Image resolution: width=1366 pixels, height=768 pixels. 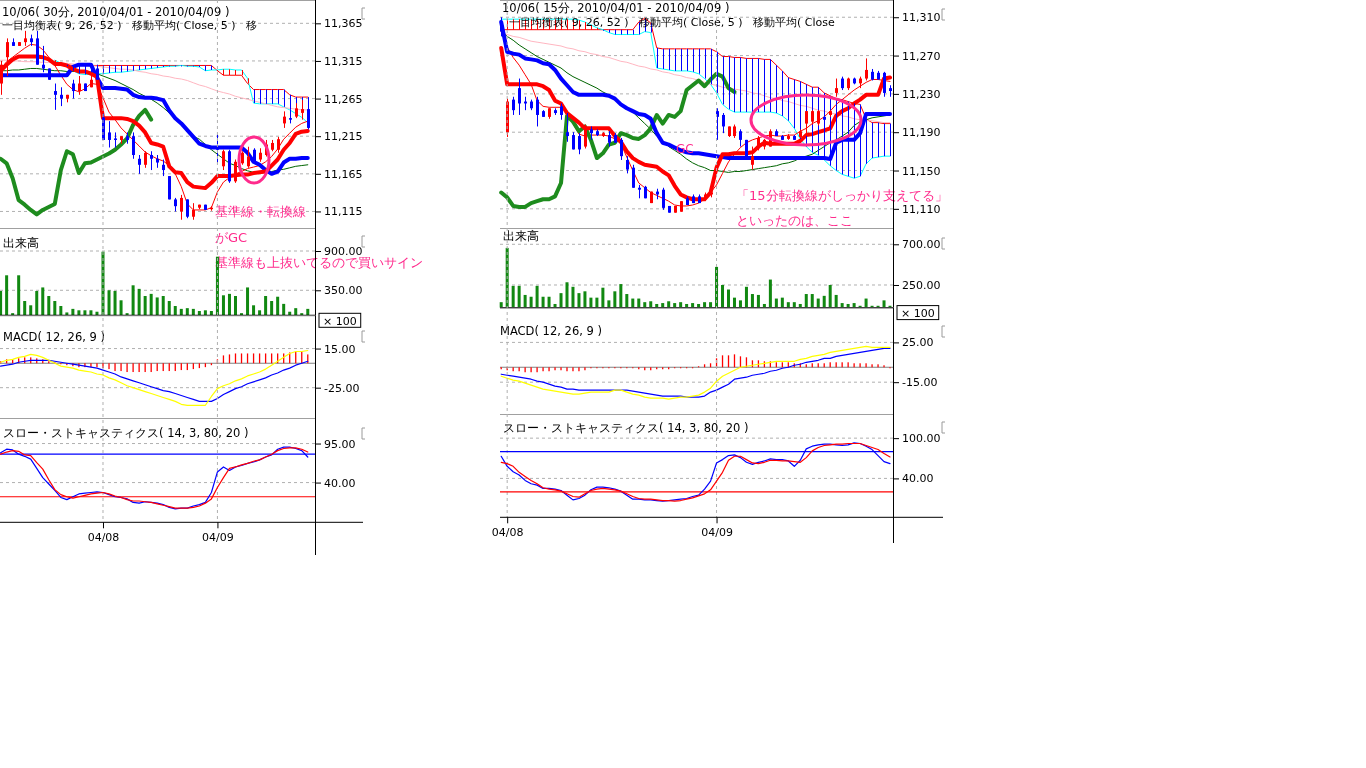 What do you see at coordinates (343, 99) in the screenshot?
I see `y-tick-label: 11,265` at bounding box center [343, 99].